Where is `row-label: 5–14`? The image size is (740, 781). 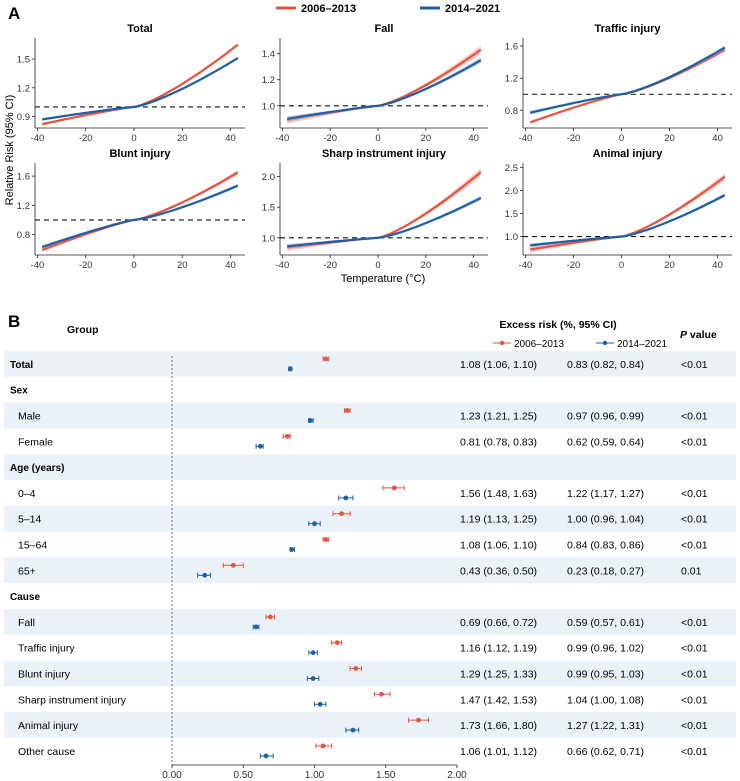
row-label: 5–14 is located at coordinates (30, 520).